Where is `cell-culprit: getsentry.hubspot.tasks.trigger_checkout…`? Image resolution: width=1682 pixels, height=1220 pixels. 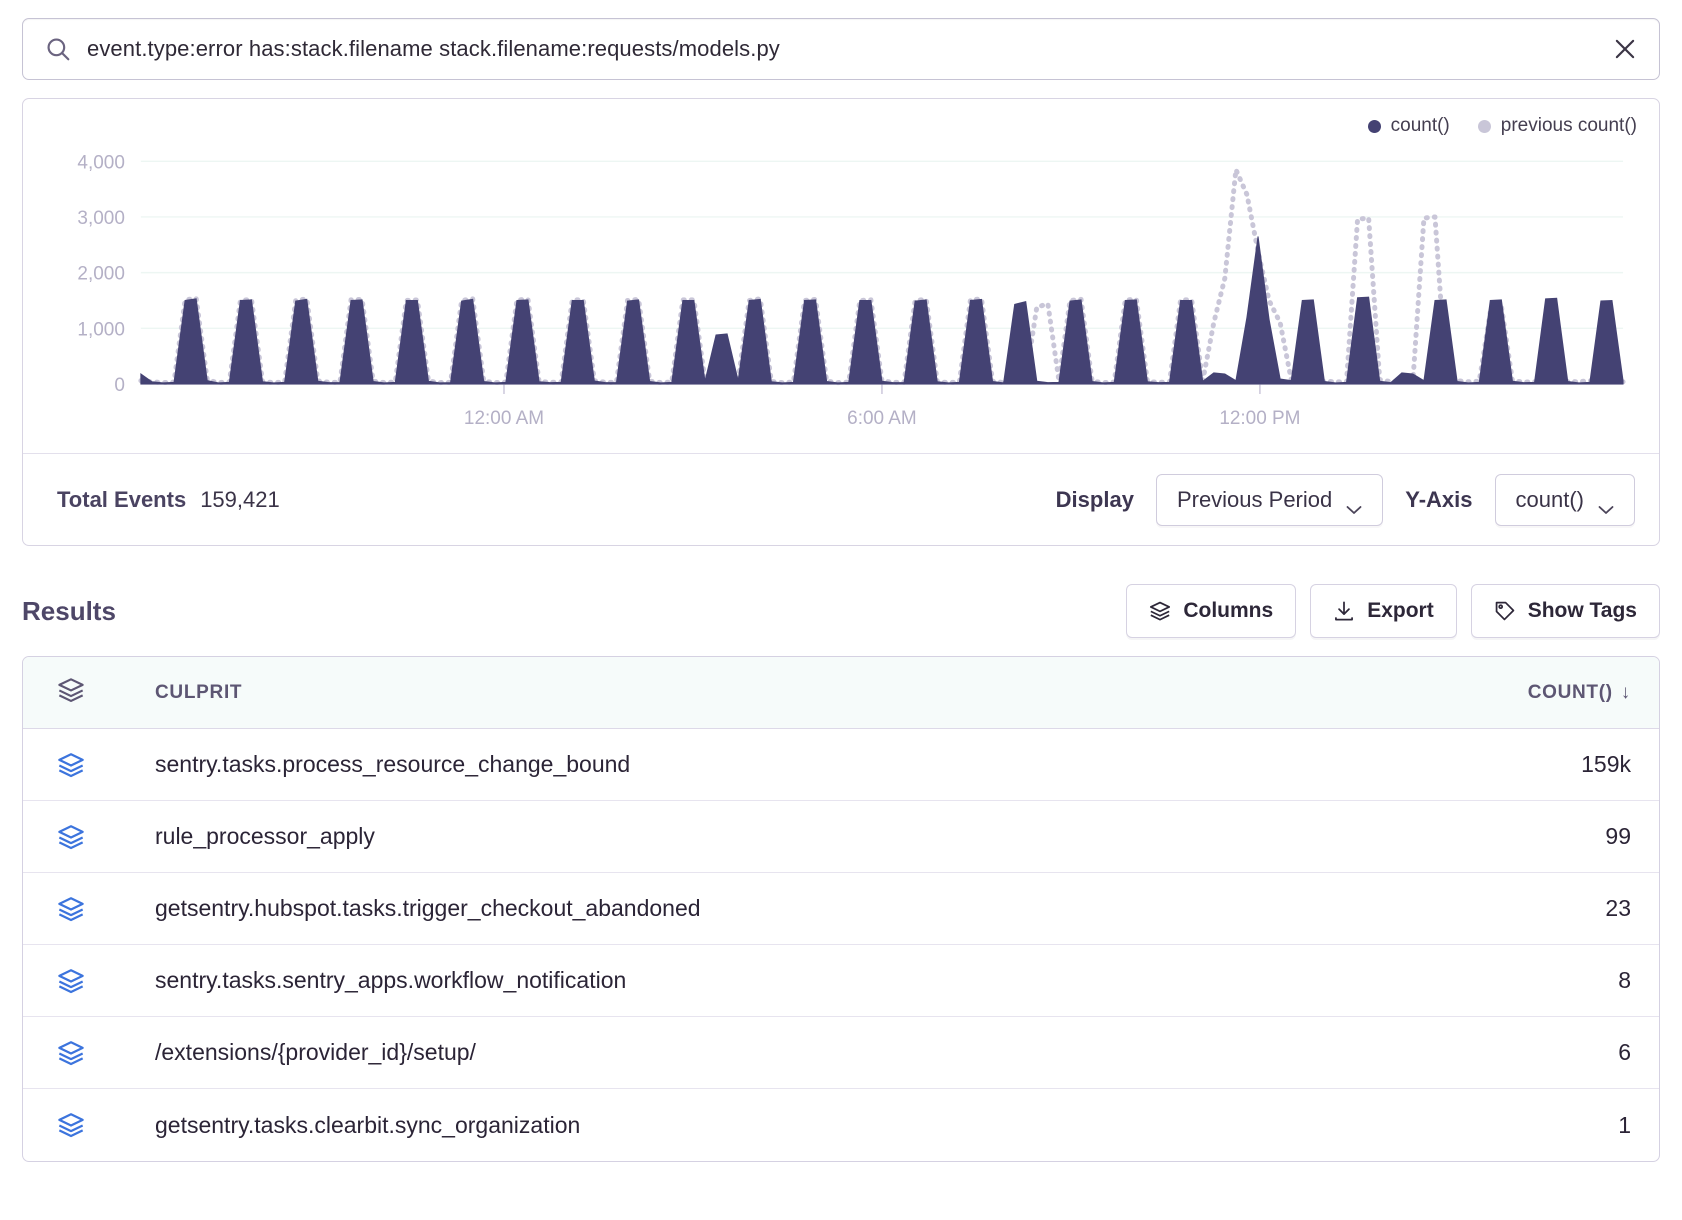 cell-culprit: getsentry.hubspot.tasks.trigger_checkout… is located at coordinates (428, 908).